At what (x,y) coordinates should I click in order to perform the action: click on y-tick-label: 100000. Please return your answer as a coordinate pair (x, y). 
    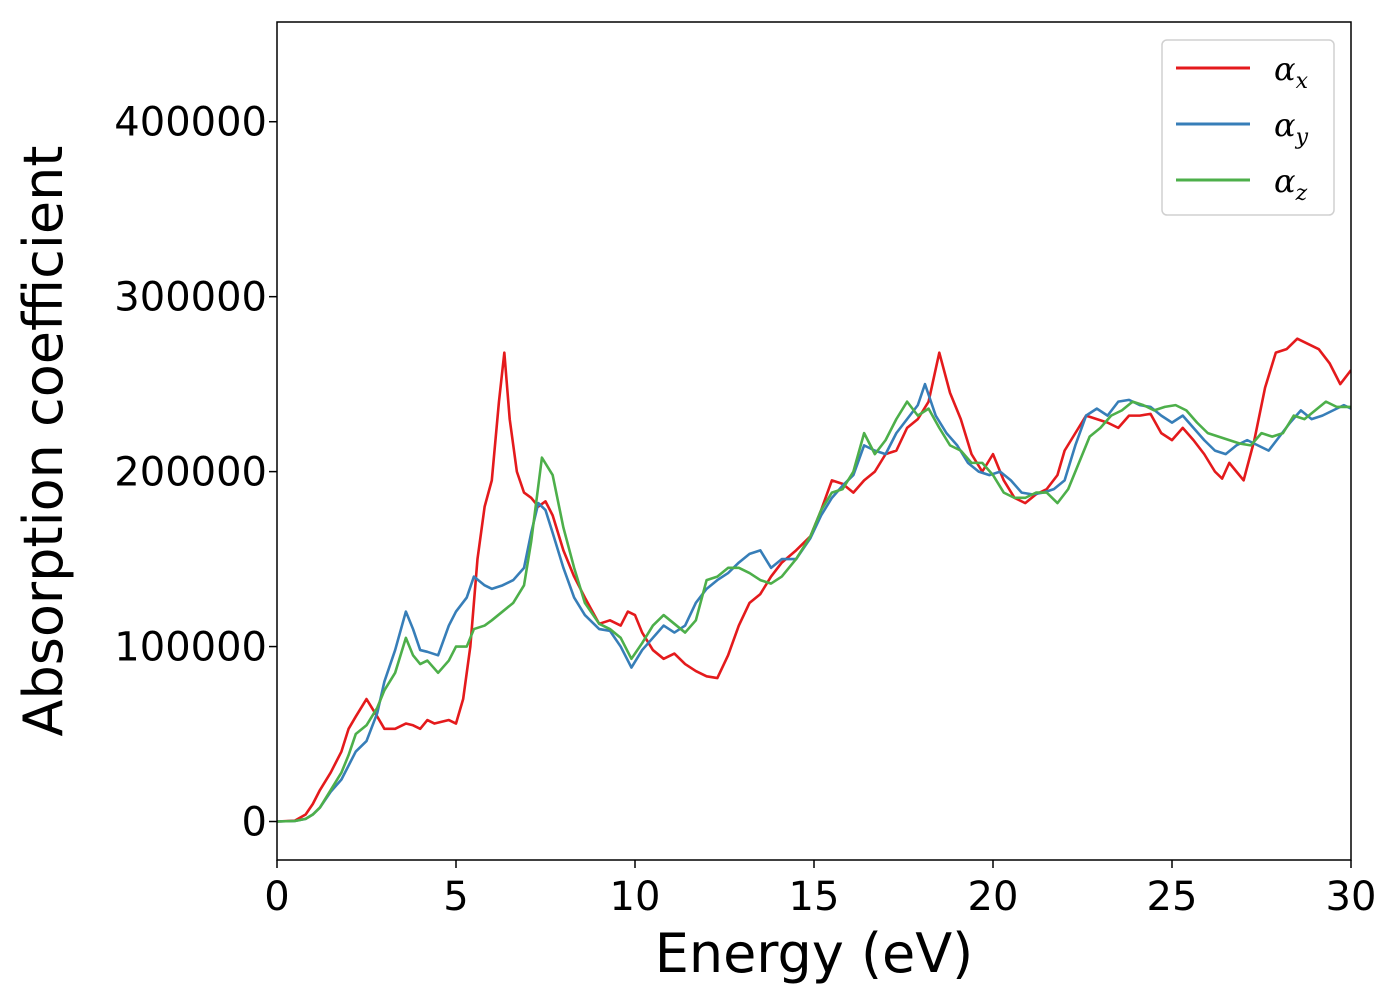
    Looking at the image, I should click on (190, 648).